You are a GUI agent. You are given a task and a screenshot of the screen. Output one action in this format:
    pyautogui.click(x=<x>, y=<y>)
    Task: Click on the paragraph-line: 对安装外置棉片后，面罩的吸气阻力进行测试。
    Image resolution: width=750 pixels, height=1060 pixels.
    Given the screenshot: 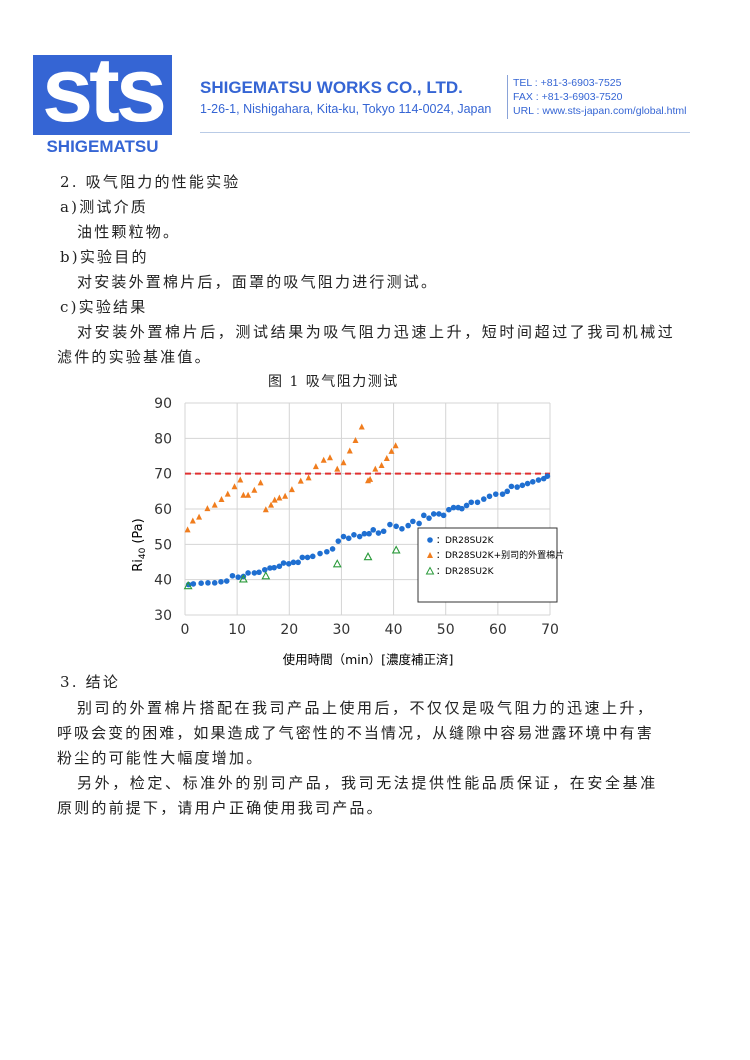 What is the action you would take?
    pyautogui.click(x=258, y=282)
    